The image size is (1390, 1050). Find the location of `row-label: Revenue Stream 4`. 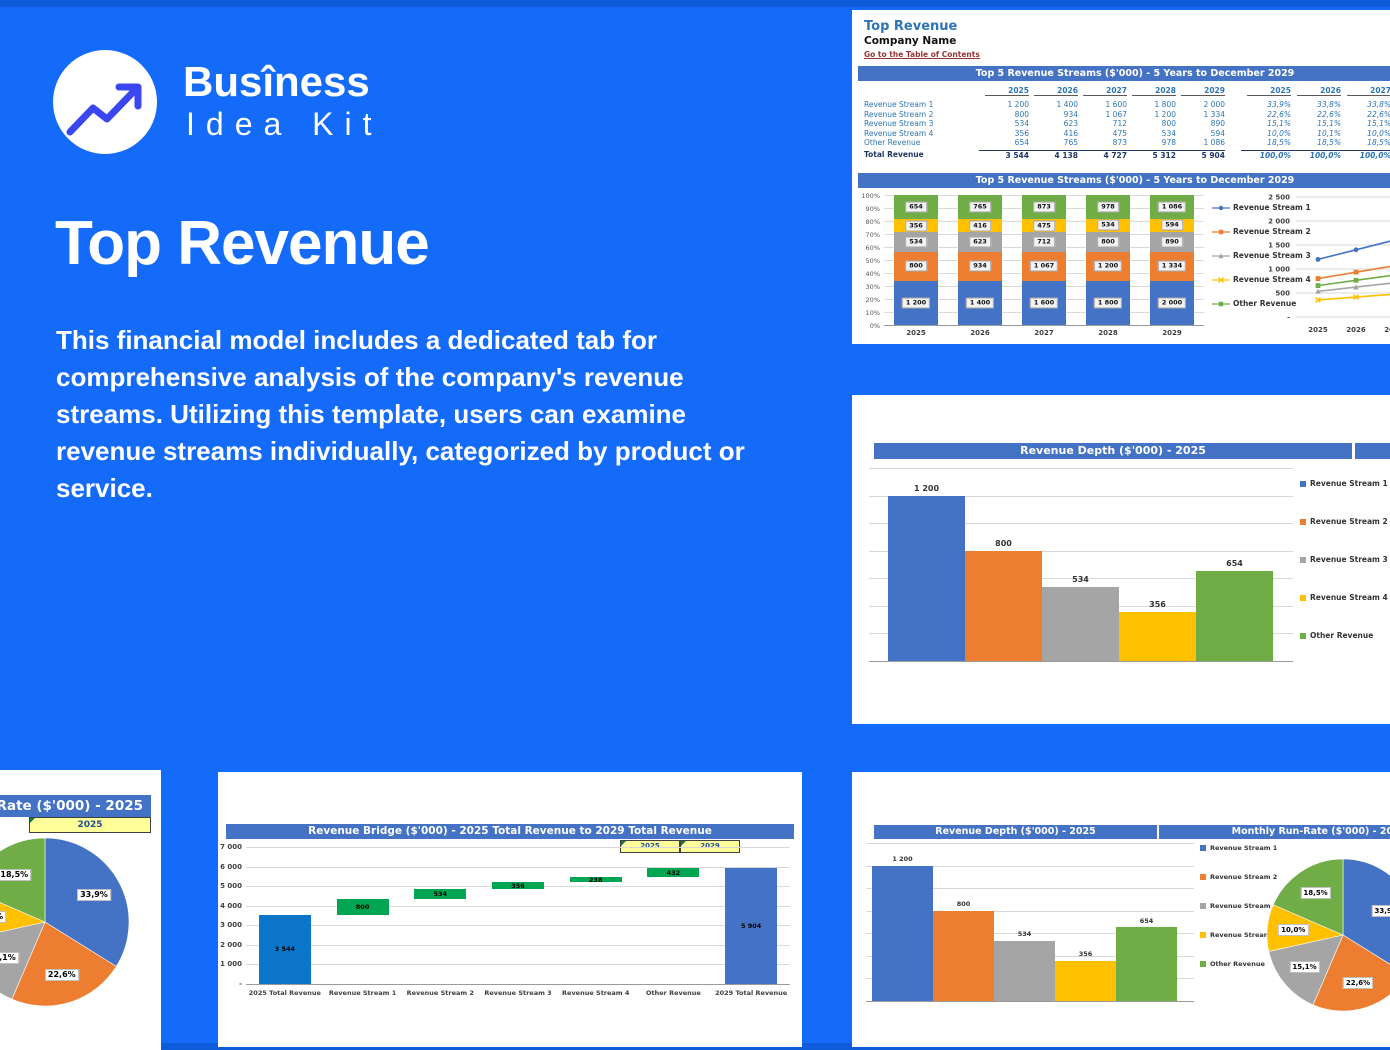

row-label: Revenue Stream 4 is located at coordinates (899, 133).